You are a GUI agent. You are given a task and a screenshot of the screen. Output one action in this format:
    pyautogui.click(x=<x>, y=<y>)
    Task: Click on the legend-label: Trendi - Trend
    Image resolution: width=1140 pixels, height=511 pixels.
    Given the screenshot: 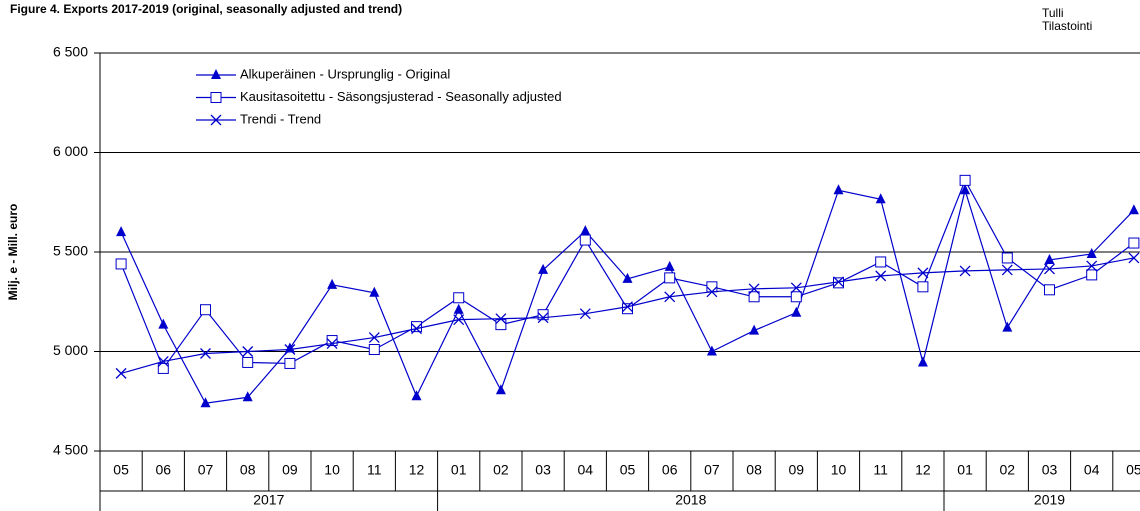 What is the action you would take?
    pyautogui.click(x=280, y=118)
    